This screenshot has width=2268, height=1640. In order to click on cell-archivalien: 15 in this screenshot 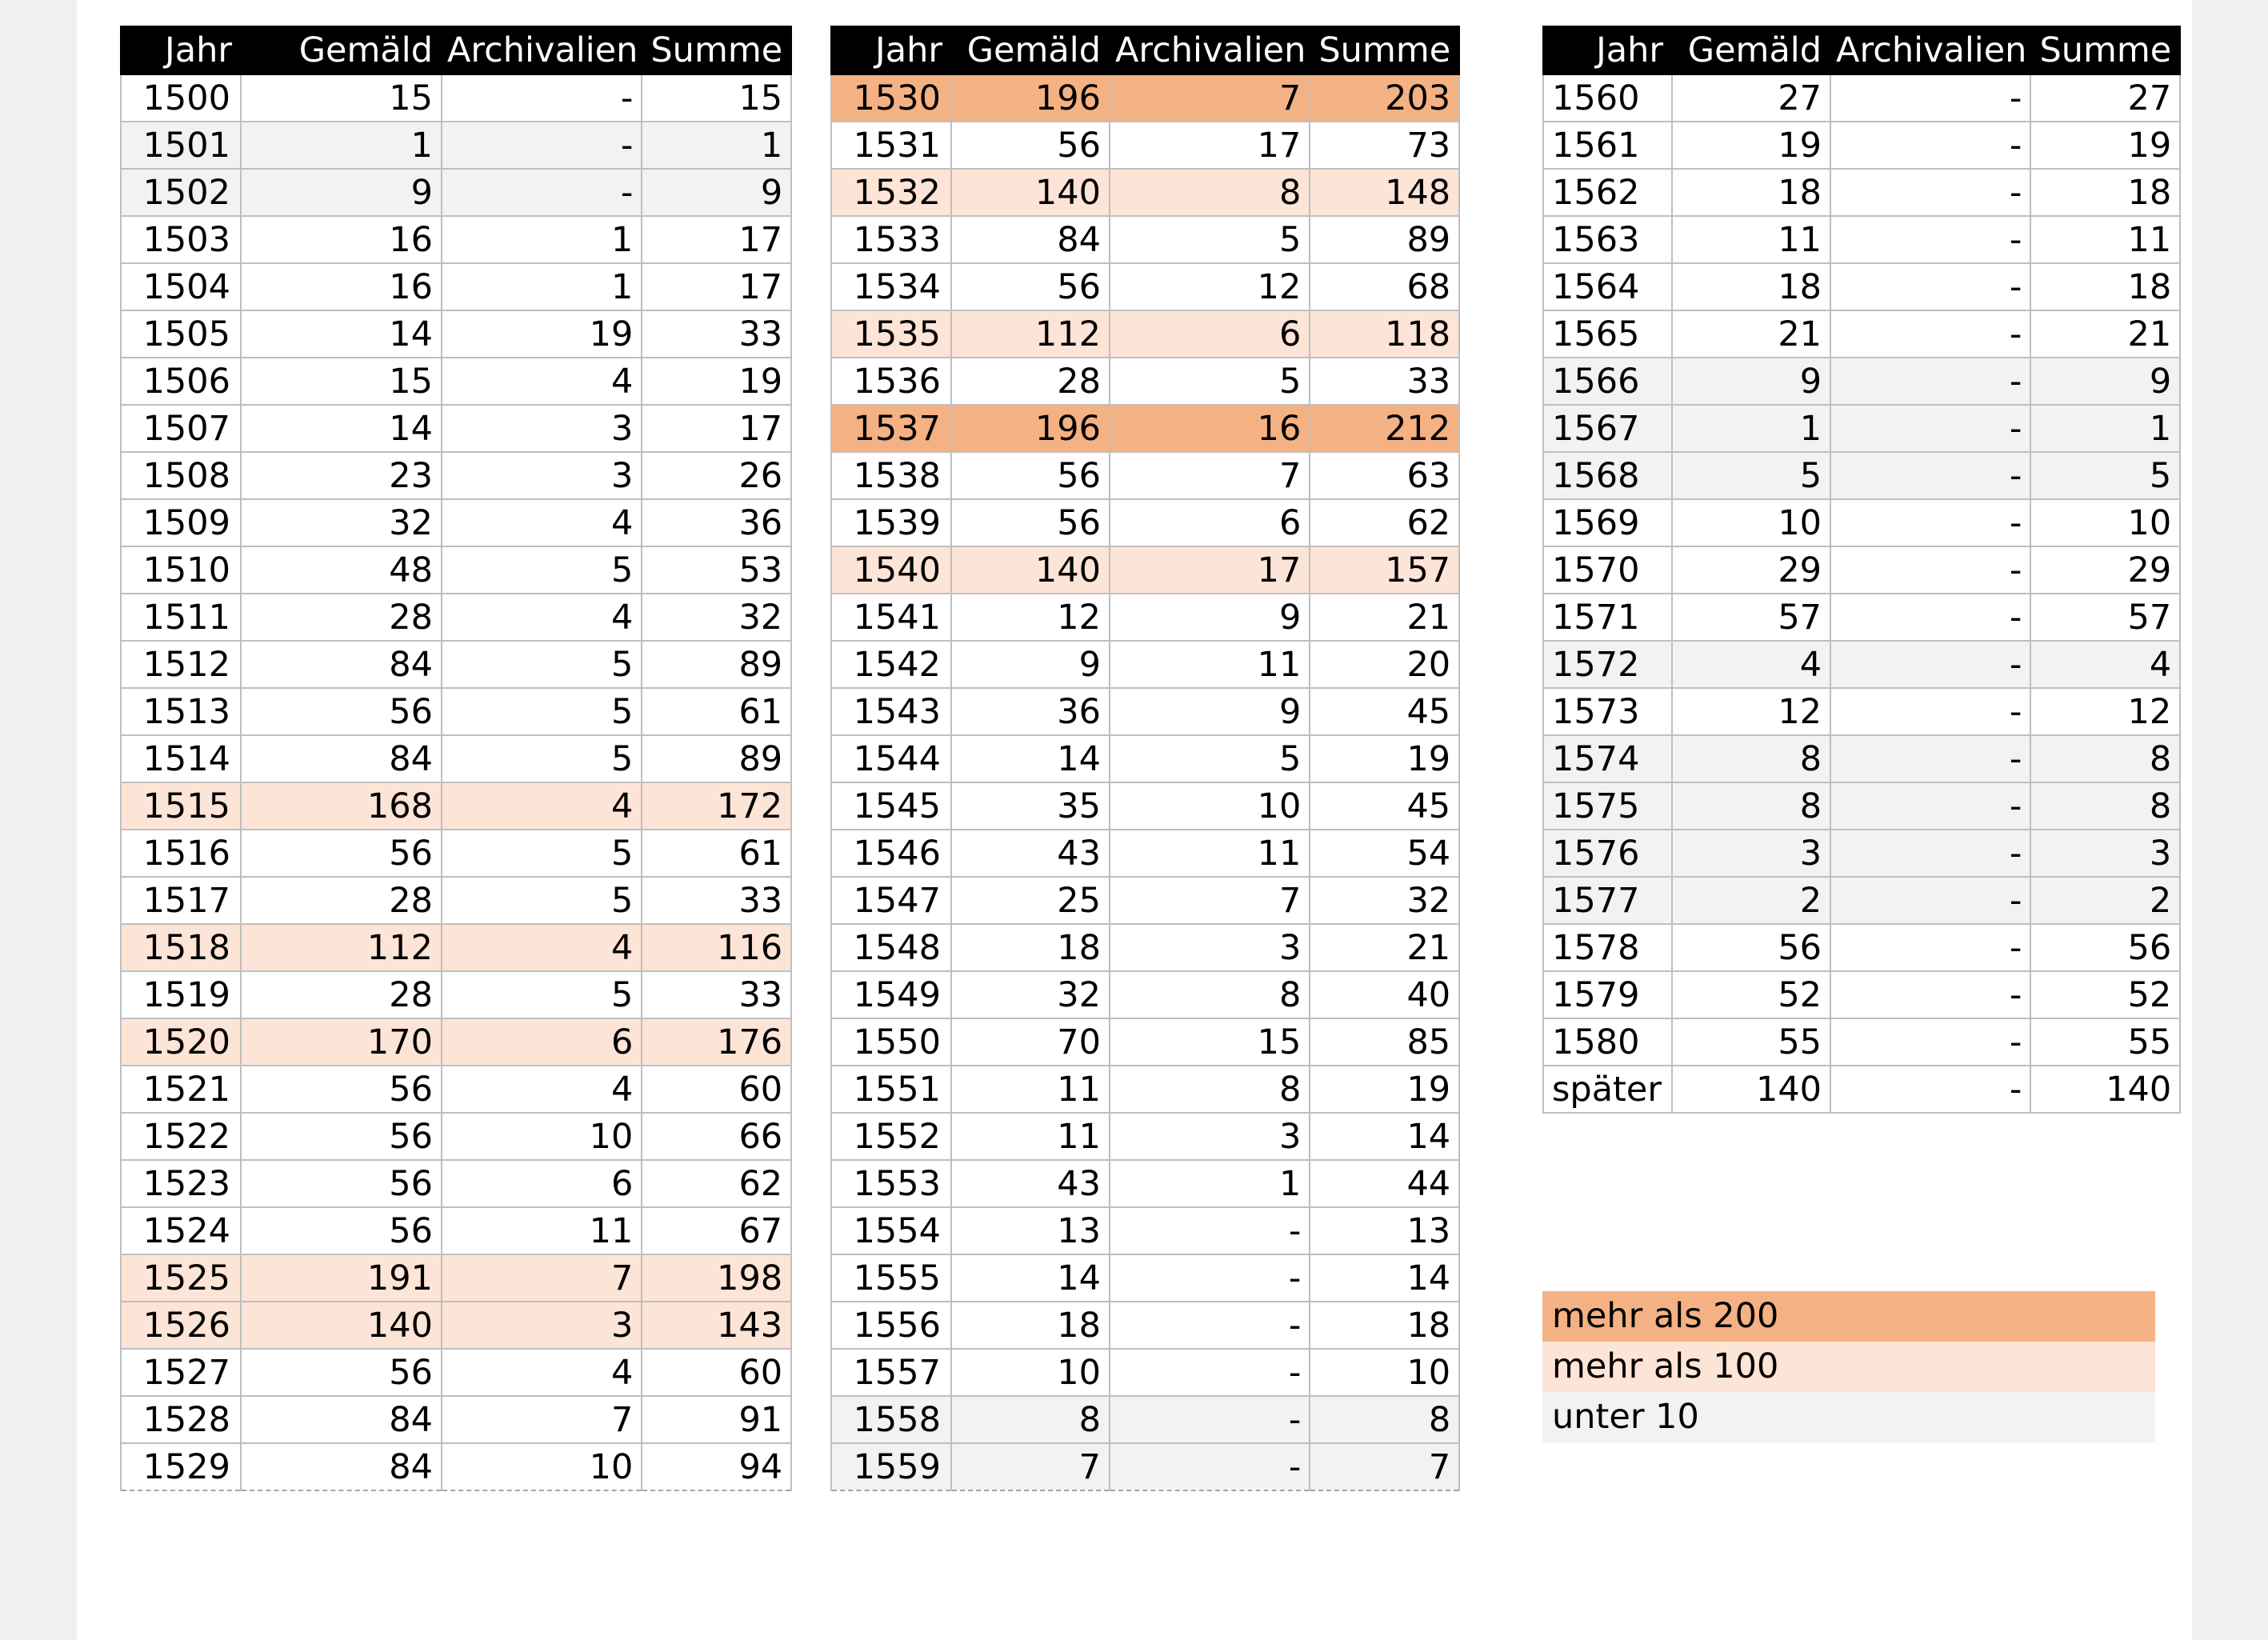, I will do `click(1209, 1042)`.